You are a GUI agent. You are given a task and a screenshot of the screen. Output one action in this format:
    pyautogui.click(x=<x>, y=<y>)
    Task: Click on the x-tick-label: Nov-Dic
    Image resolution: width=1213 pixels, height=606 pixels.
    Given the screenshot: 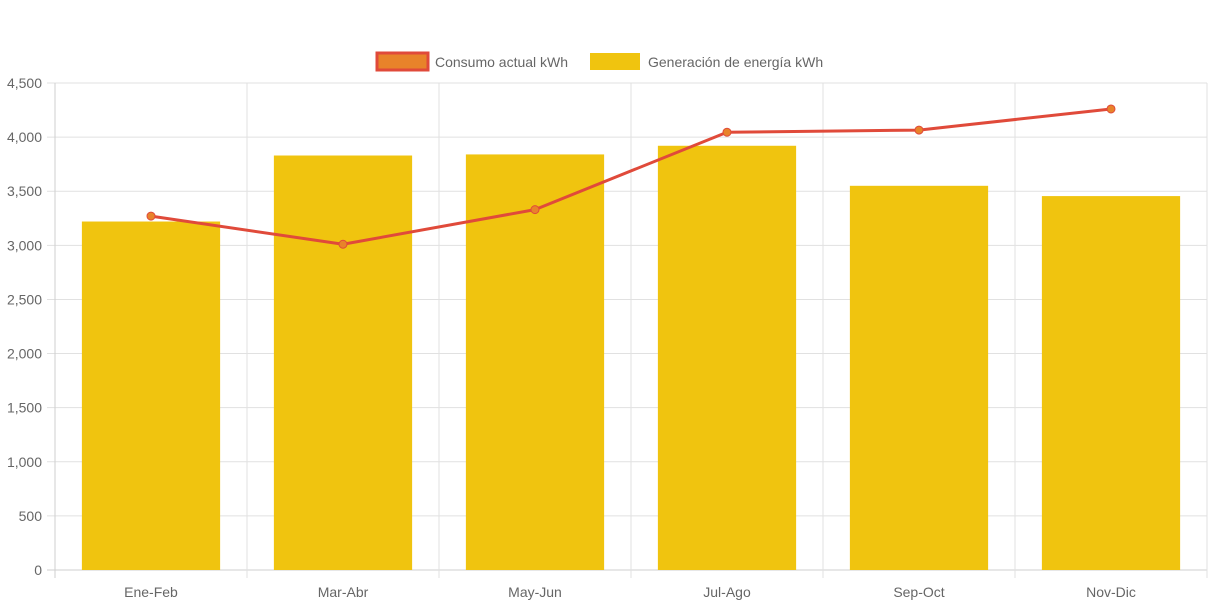 What is the action you would take?
    pyautogui.click(x=1111, y=592)
    